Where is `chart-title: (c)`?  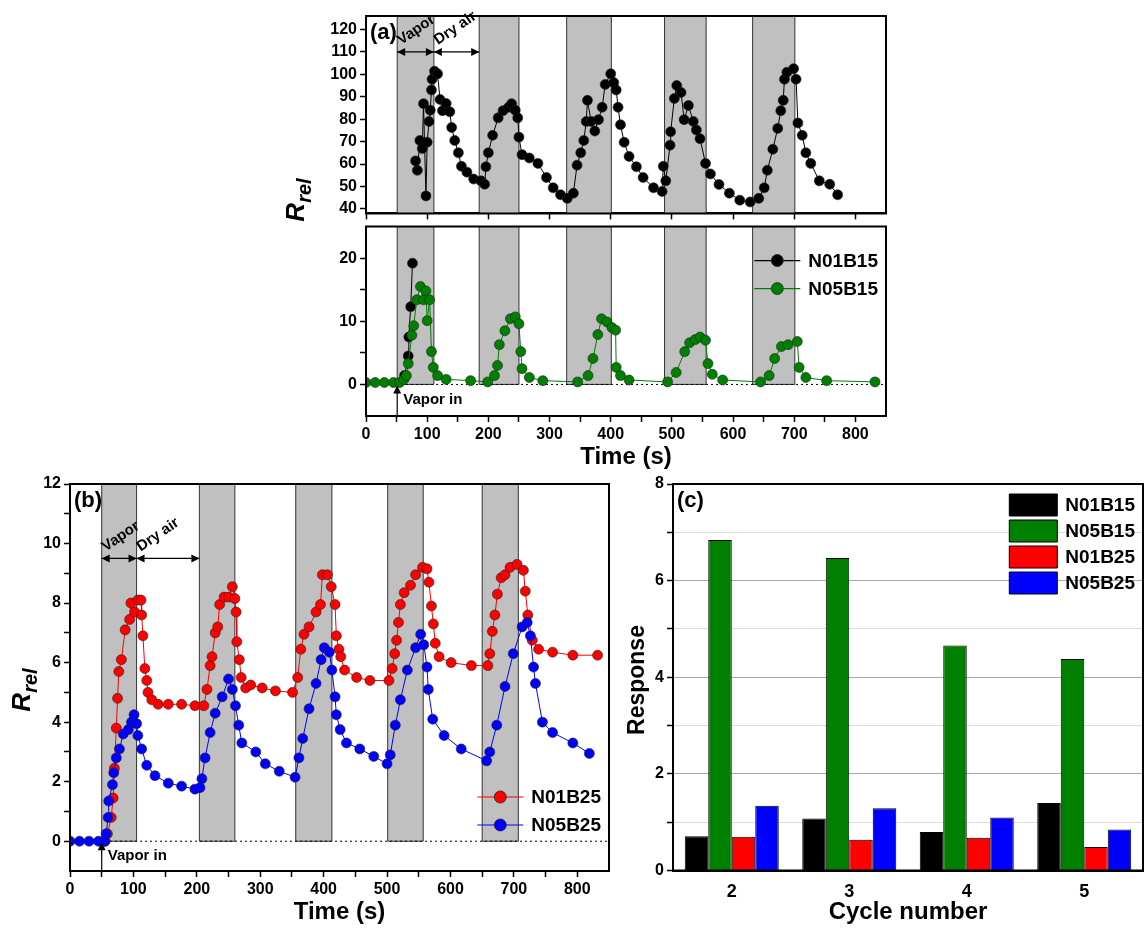
chart-title: (c) is located at coordinates (690, 500).